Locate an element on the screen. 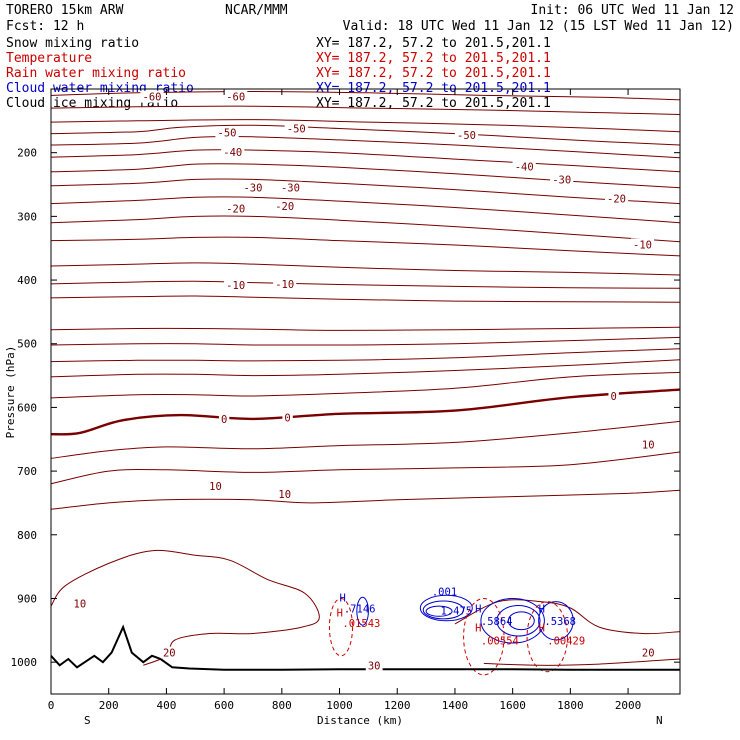 This screenshot has height=740, width=740. extremum-label: .7146 is located at coordinates (360, 609).